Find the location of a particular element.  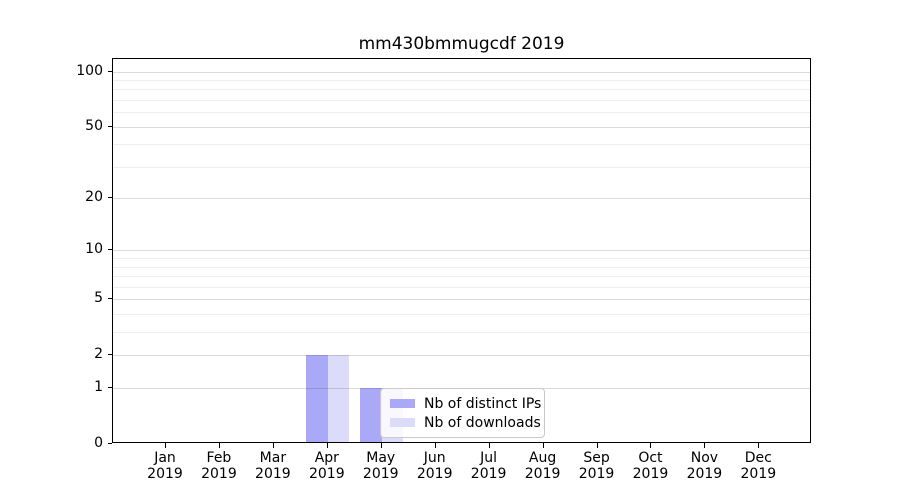

x-tick-label-sep: Sep 2019 is located at coordinates (597, 466).